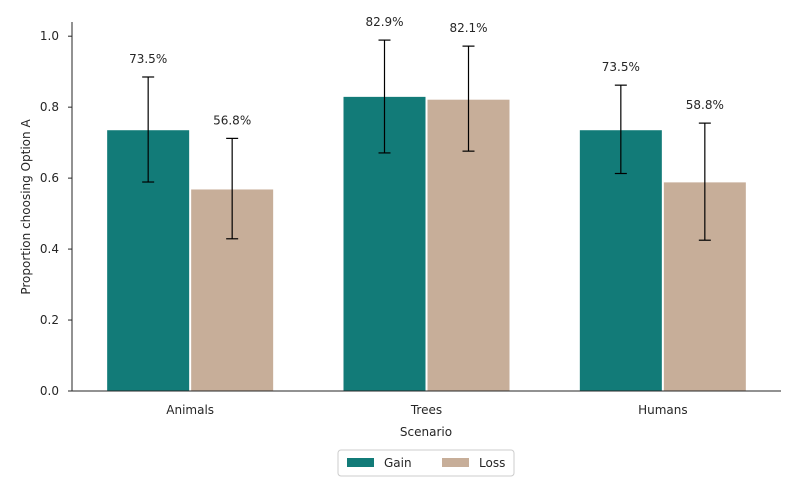 The height and width of the screenshot is (500, 800). Describe the element at coordinates (492, 463) in the screenshot. I see `legend-label-loss: Loss` at that location.